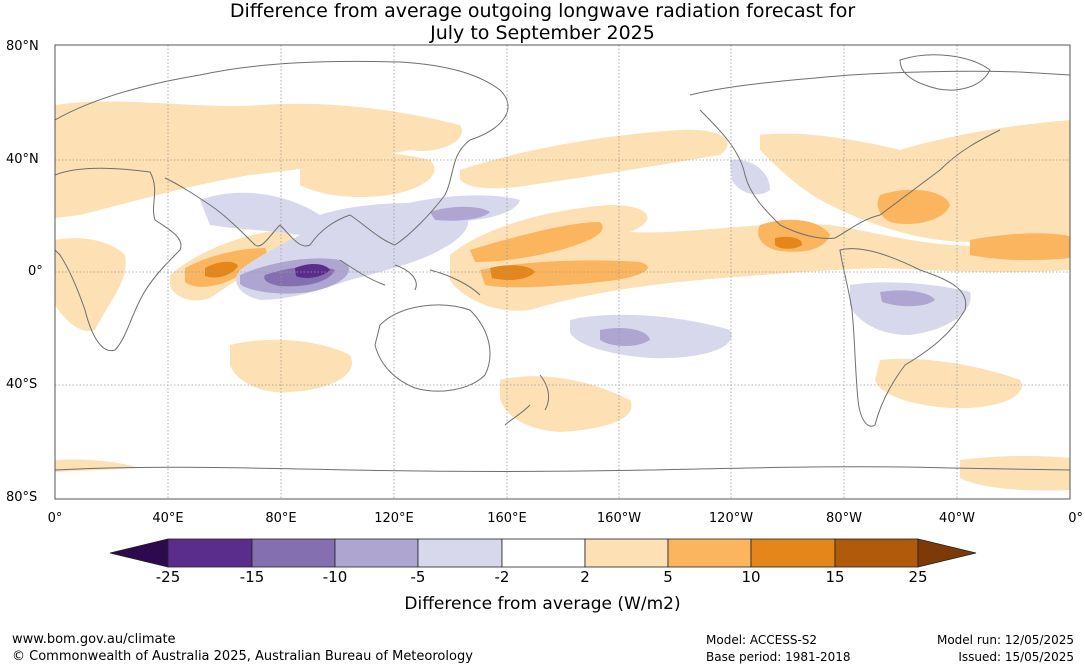  Describe the element at coordinates (35, 271) in the screenshot. I see `lat-label-equator: 0°` at that location.